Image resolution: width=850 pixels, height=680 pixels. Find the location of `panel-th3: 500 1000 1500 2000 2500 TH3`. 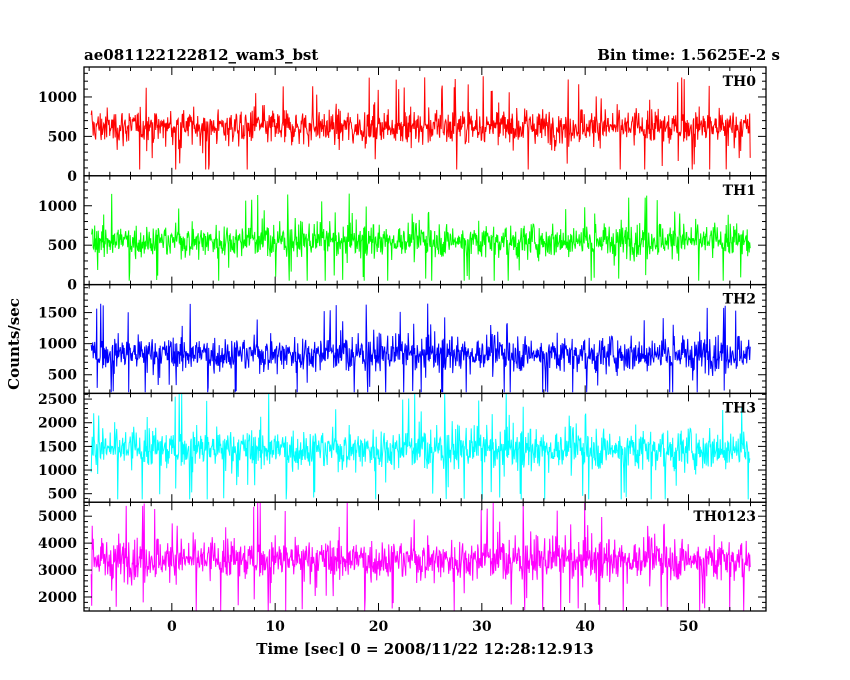

panel-th3: 500 1000 1500 2000 2500 TH3 is located at coordinates (402, 447).